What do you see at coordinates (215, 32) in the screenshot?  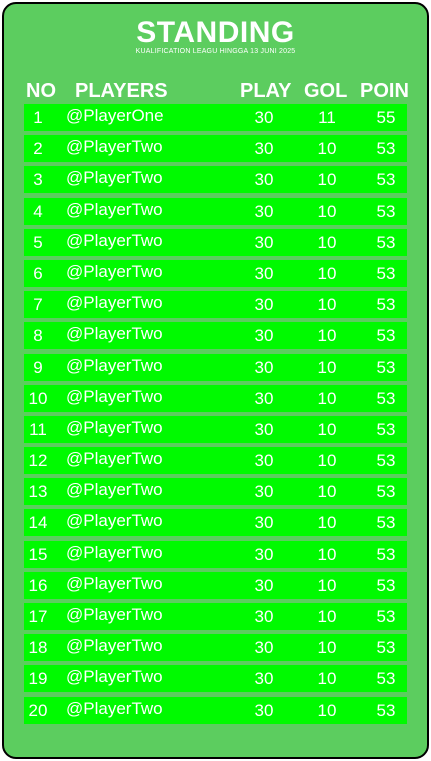 I see `page-title: STANDING` at bounding box center [215, 32].